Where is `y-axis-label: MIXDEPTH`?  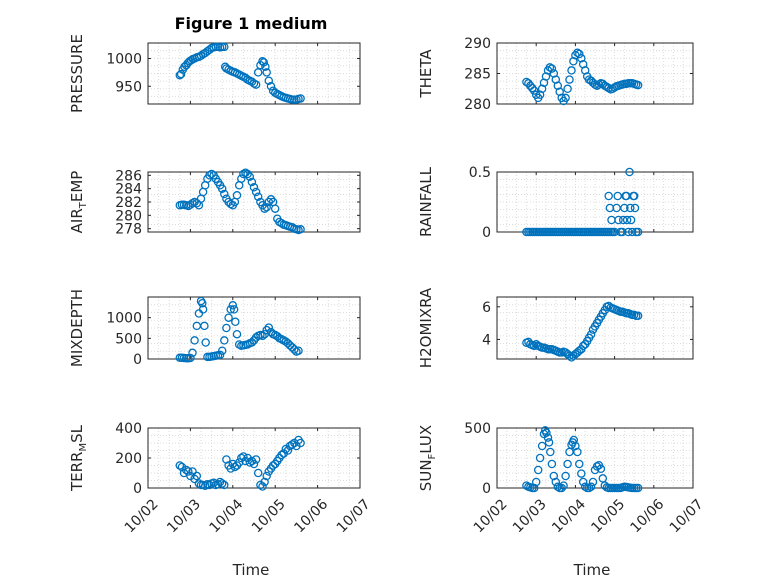 y-axis-label: MIXDEPTH is located at coordinates (77, 328).